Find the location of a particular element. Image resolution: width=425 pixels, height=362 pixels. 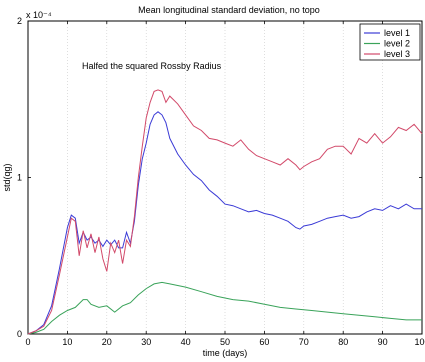

y-tick-label: 0 is located at coordinates (19, 334).